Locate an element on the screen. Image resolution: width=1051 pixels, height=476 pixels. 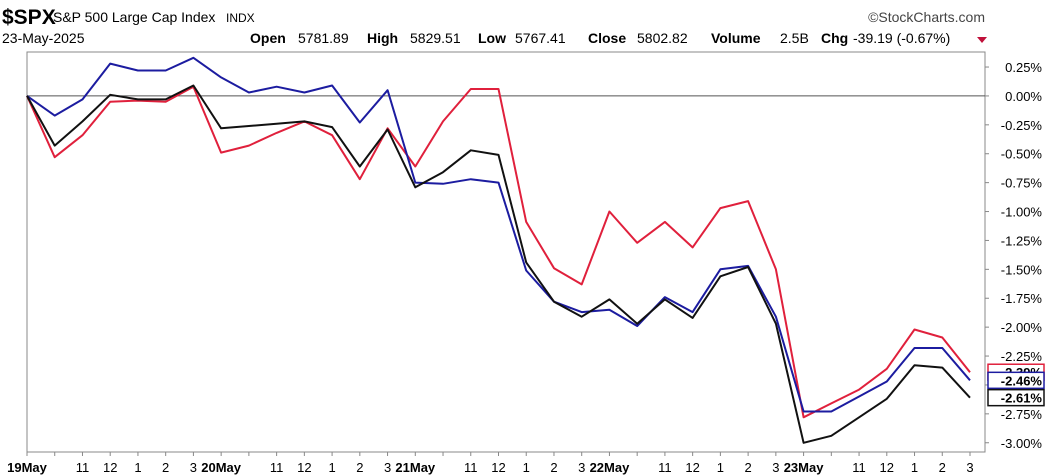
end-label: -2.46% is located at coordinates (1022, 380).